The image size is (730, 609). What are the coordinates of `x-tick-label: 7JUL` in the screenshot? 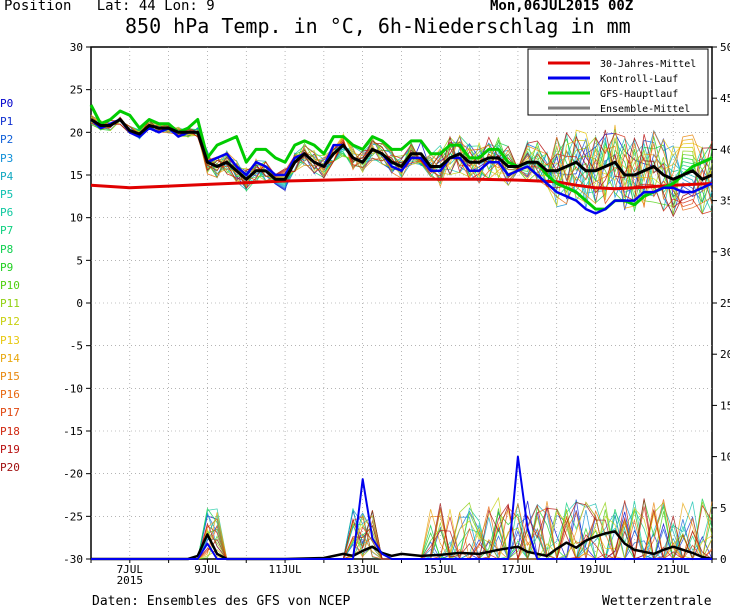 It's located at (130, 569).